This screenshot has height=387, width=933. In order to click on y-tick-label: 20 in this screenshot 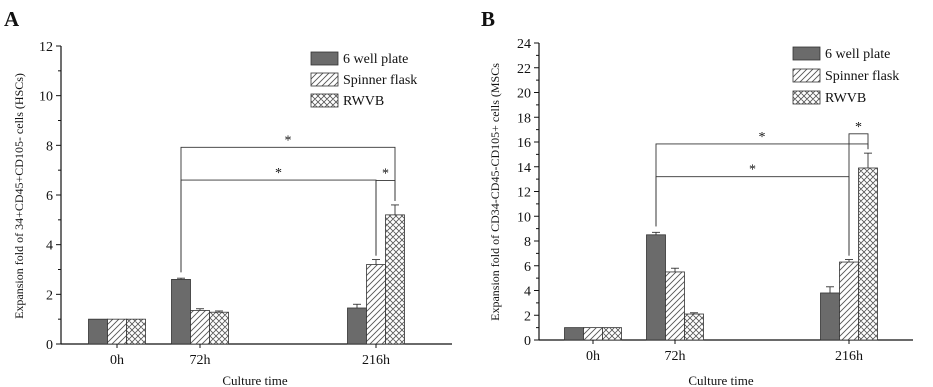, I will do `click(524, 94)`.